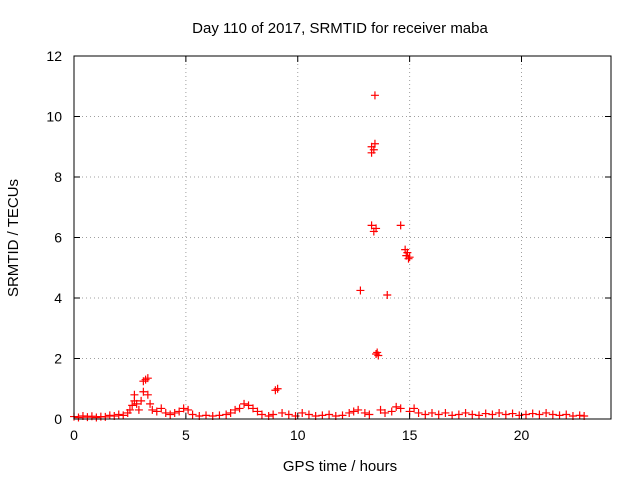 The image size is (640, 480). I want to click on x-tick-label: 15, so click(410, 435).